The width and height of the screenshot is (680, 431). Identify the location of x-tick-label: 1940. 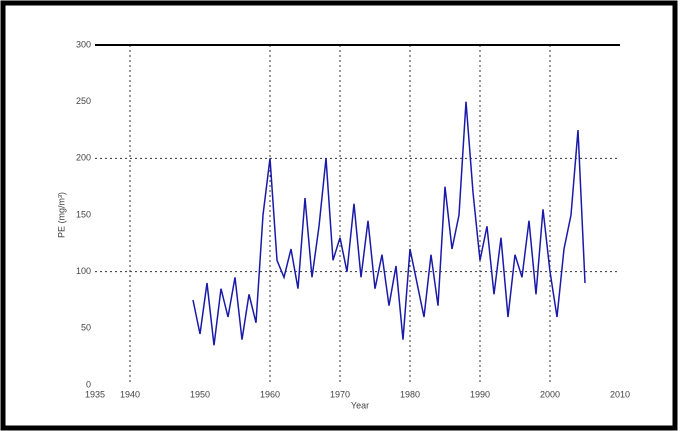
(130, 394).